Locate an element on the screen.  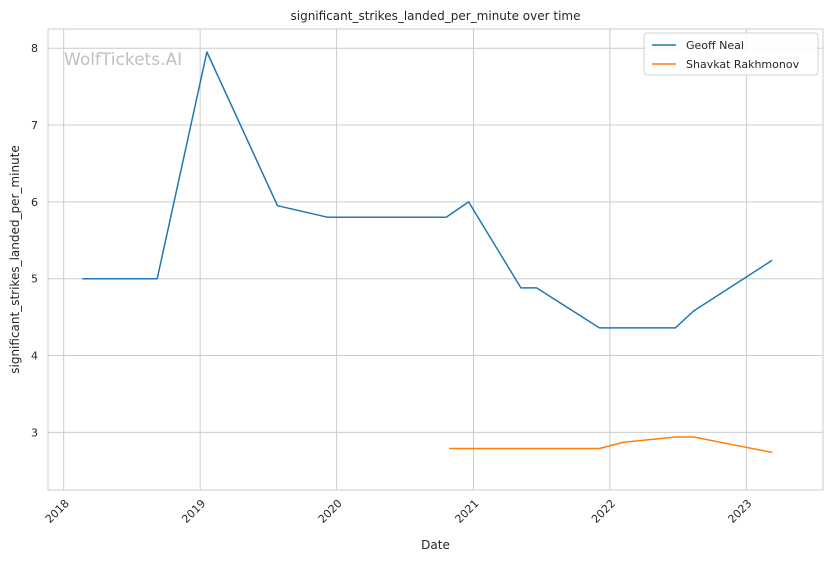
y-tick-label: 6 is located at coordinates (34, 202).